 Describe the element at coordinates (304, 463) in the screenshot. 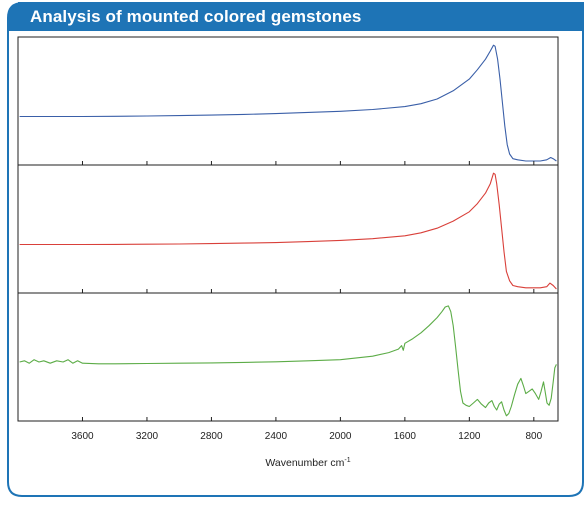

I see `x-axis-label-base: Wavenumber cm` at that location.